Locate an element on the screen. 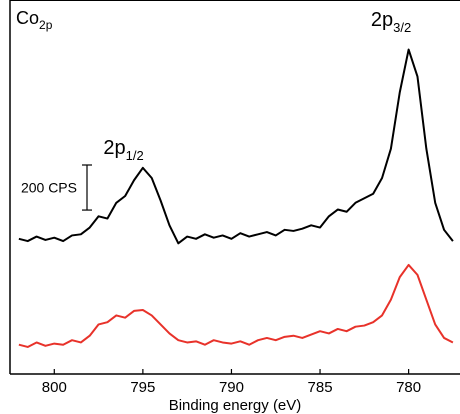 This screenshot has height=414, width=460. peak-annotation: 2p3/2 is located at coordinates (391, 22).